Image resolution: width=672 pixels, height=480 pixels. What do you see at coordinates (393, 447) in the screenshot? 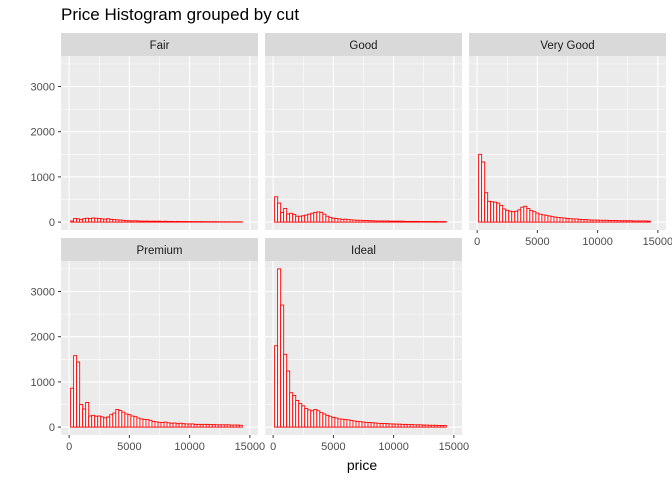
I see `x-tick-label: 10000` at bounding box center [393, 447].